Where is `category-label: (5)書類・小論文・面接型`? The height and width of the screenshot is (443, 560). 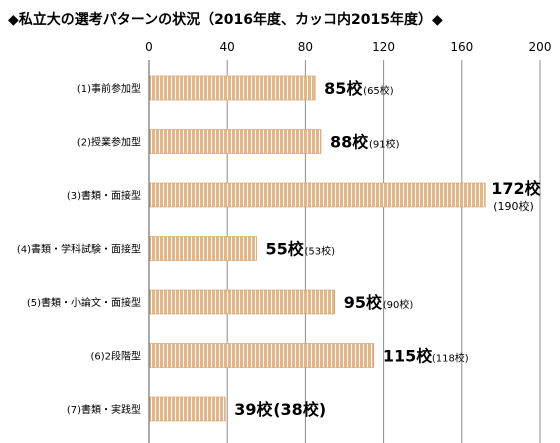
category-label: (5)書類・小論文・面接型 is located at coordinates (84, 302).